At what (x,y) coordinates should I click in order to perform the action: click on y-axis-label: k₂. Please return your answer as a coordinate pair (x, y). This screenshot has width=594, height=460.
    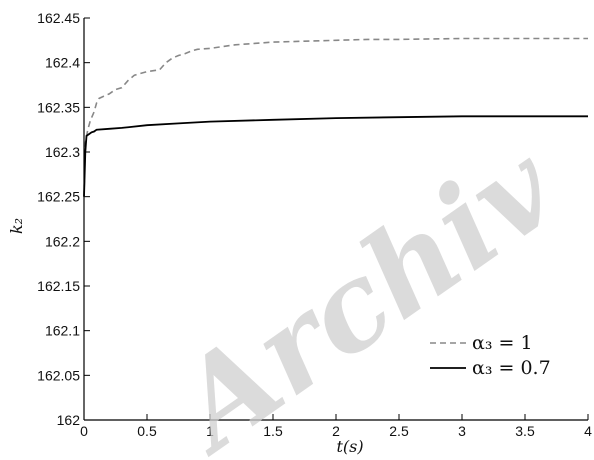
    Looking at the image, I should click on (16, 226).